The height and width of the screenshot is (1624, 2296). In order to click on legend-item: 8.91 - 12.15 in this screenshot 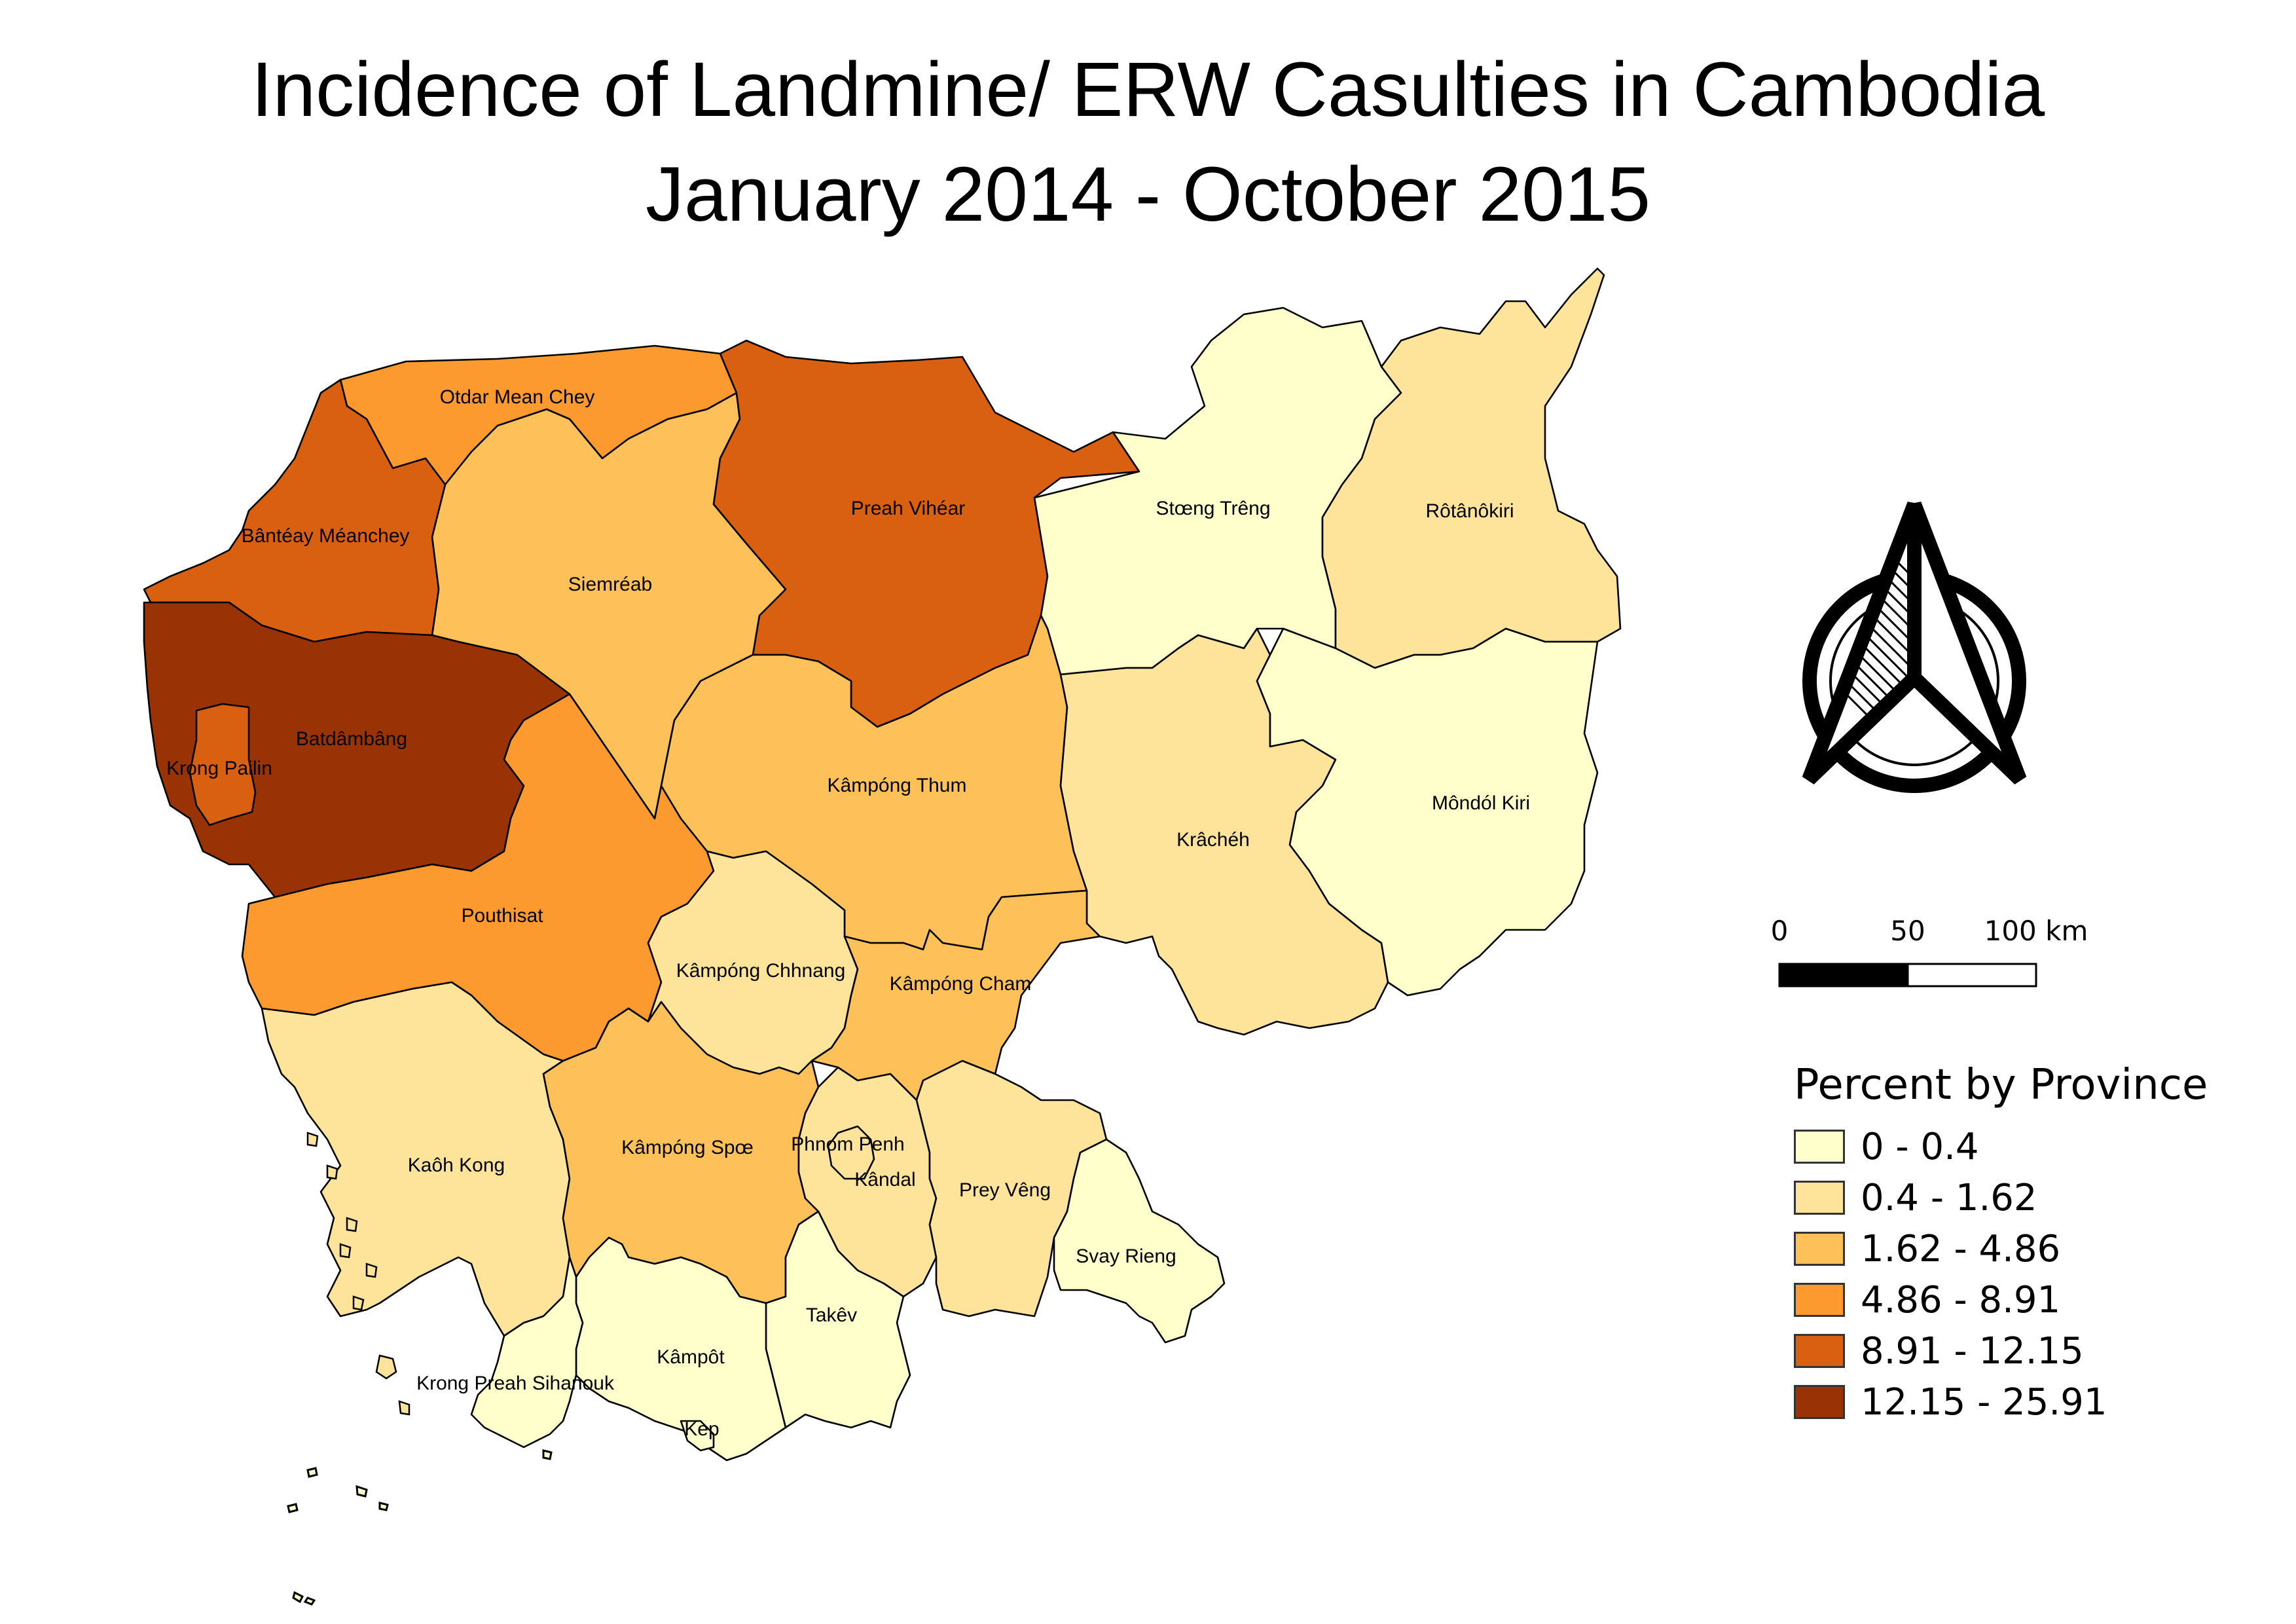, I will do `click(2001, 1350)`.